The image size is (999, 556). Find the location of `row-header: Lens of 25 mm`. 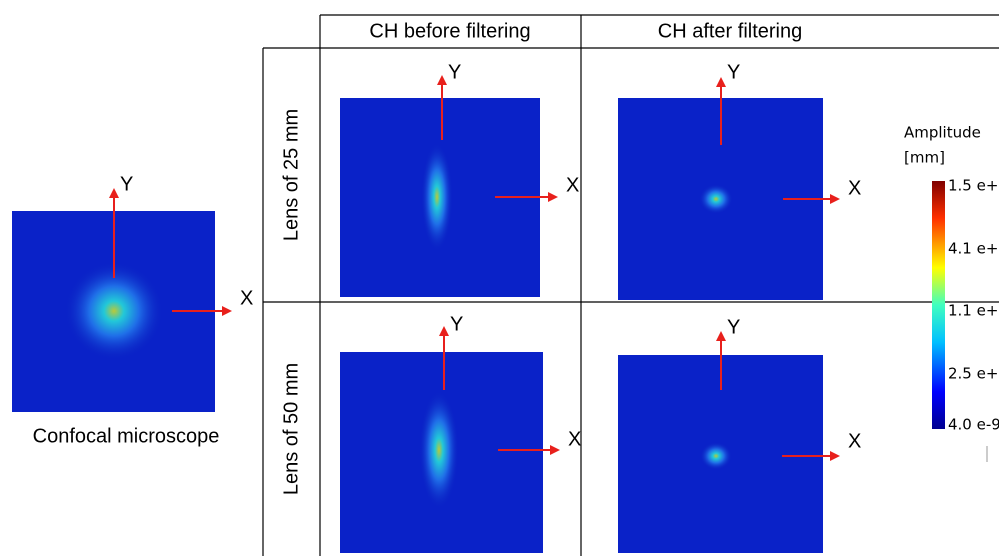

row-header: Lens of 25 mm is located at coordinates (291, 175).